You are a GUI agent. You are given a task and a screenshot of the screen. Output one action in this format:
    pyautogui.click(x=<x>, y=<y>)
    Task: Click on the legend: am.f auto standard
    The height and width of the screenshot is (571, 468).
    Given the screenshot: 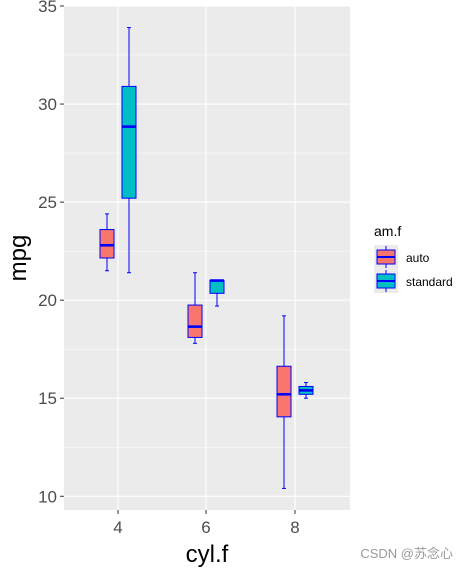 What is the action you would take?
    pyautogui.click(x=413, y=258)
    